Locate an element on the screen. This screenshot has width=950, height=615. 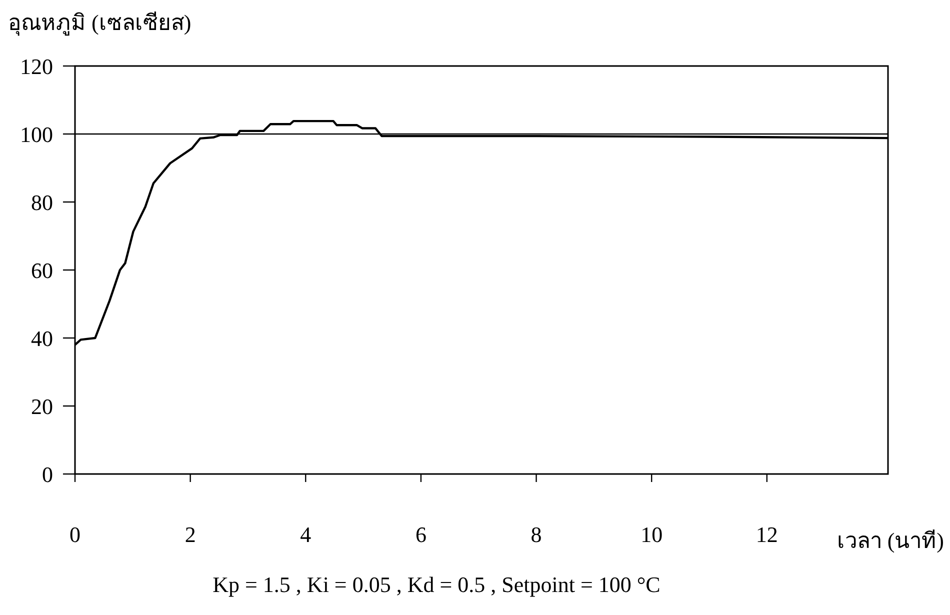
y-tick-label: 0 is located at coordinates (47, 474).